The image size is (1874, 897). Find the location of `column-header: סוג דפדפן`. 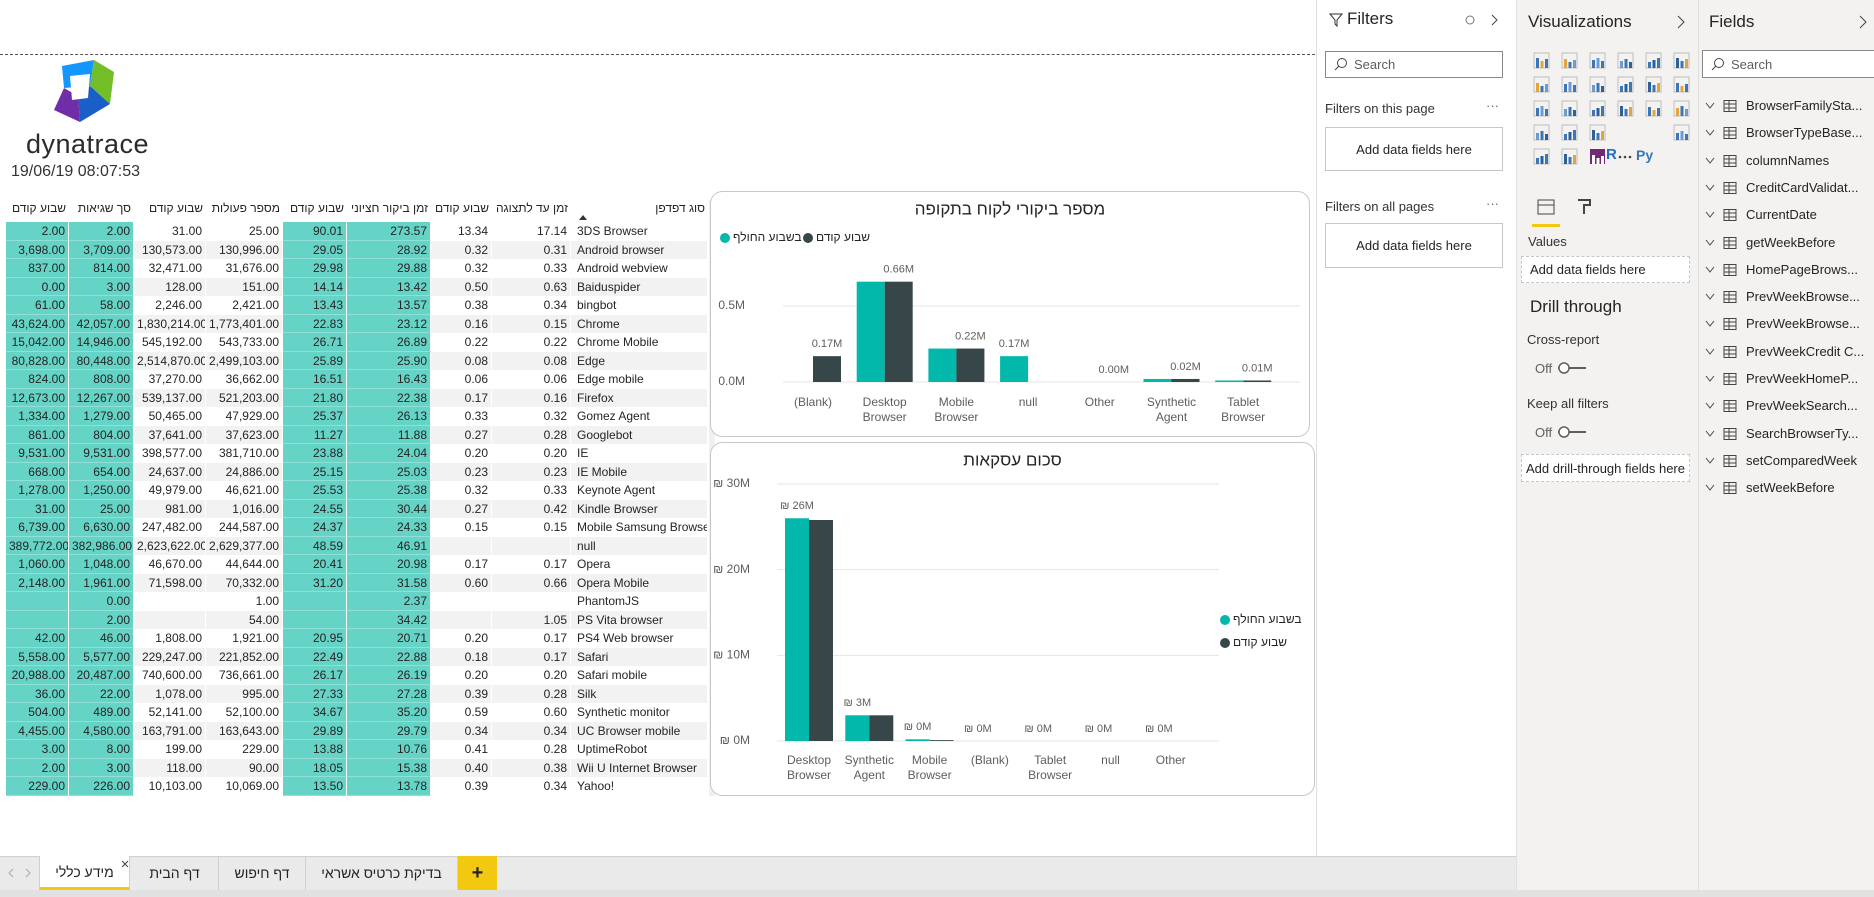

column-header: סוג דפדפן is located at coordinates (680, 208).